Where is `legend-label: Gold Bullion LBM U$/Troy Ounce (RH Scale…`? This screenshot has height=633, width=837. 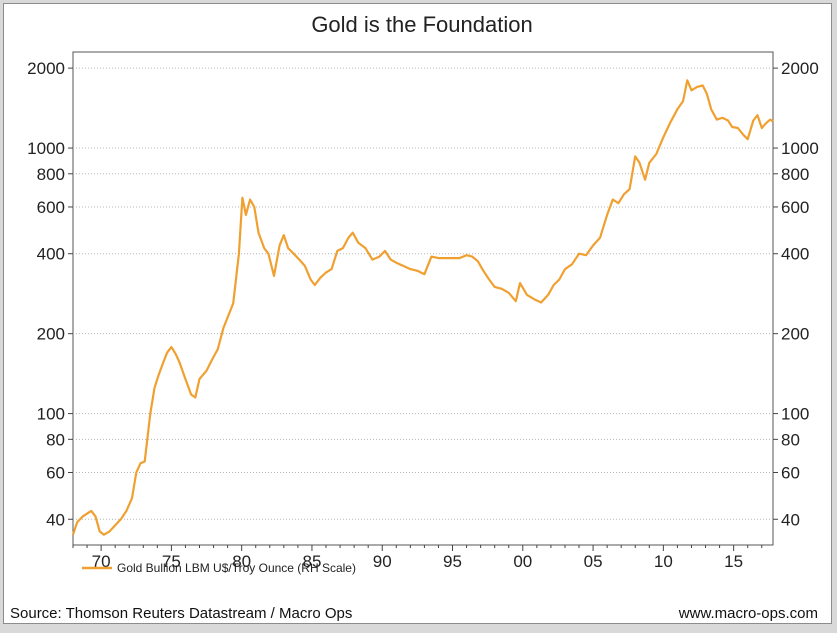
legend-label: Gold Bullion LBM U$/Troy Ounce (RH Scale… is located at coordinates (236, 568).